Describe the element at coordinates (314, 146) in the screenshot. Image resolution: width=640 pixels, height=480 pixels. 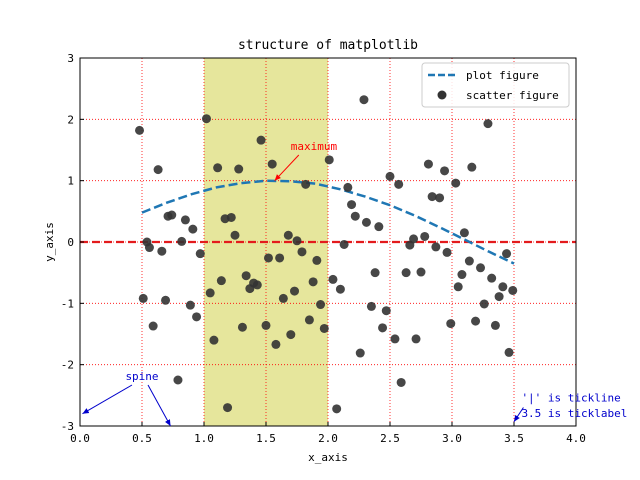
I see `annotation-maximum: maximum` at that location.